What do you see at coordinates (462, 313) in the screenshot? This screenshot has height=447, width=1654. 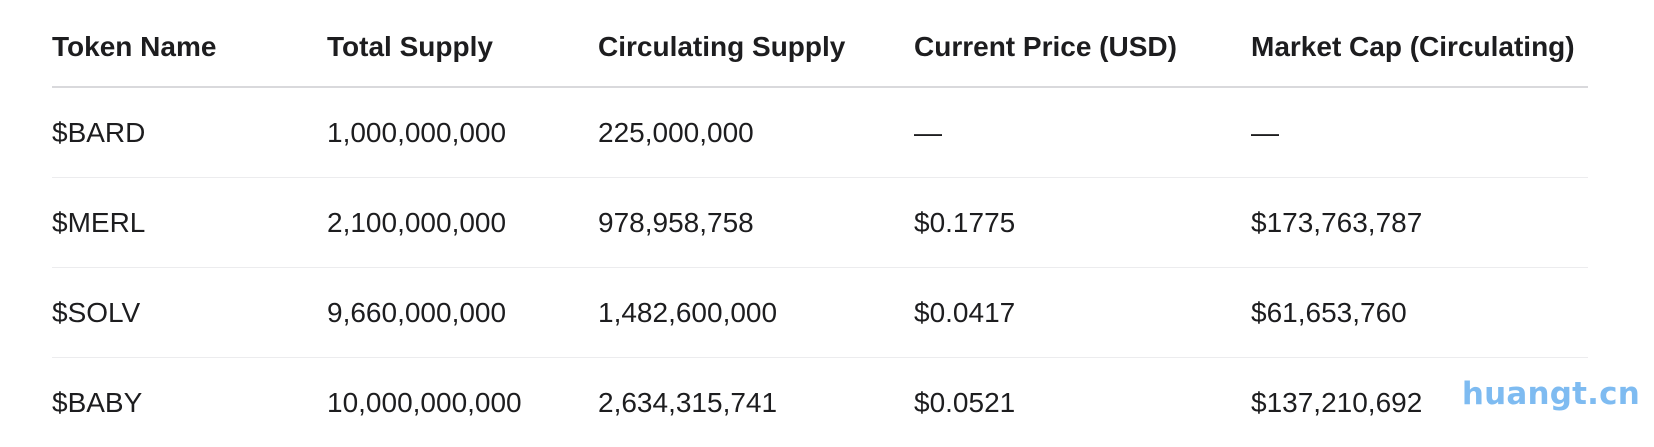 I see `cell-total-supply: 9,660,000,000` at bounding box center [462, 313].